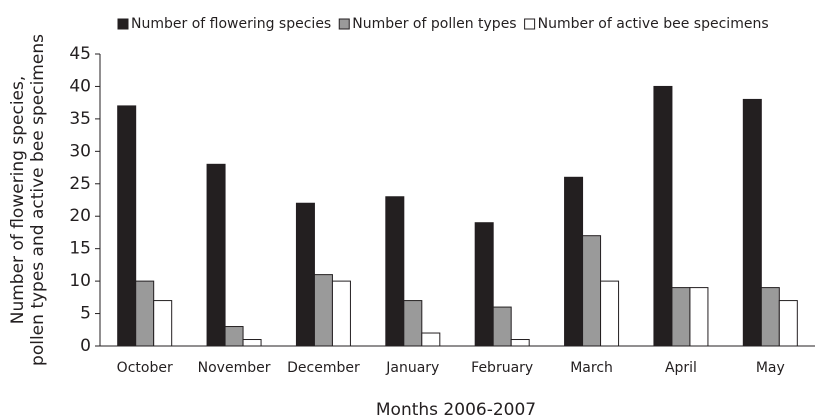 The height and width of the screenshot is (420, 819). I want to click on y-axis-label: pollen types and active bee specimens, so click(38, 200).